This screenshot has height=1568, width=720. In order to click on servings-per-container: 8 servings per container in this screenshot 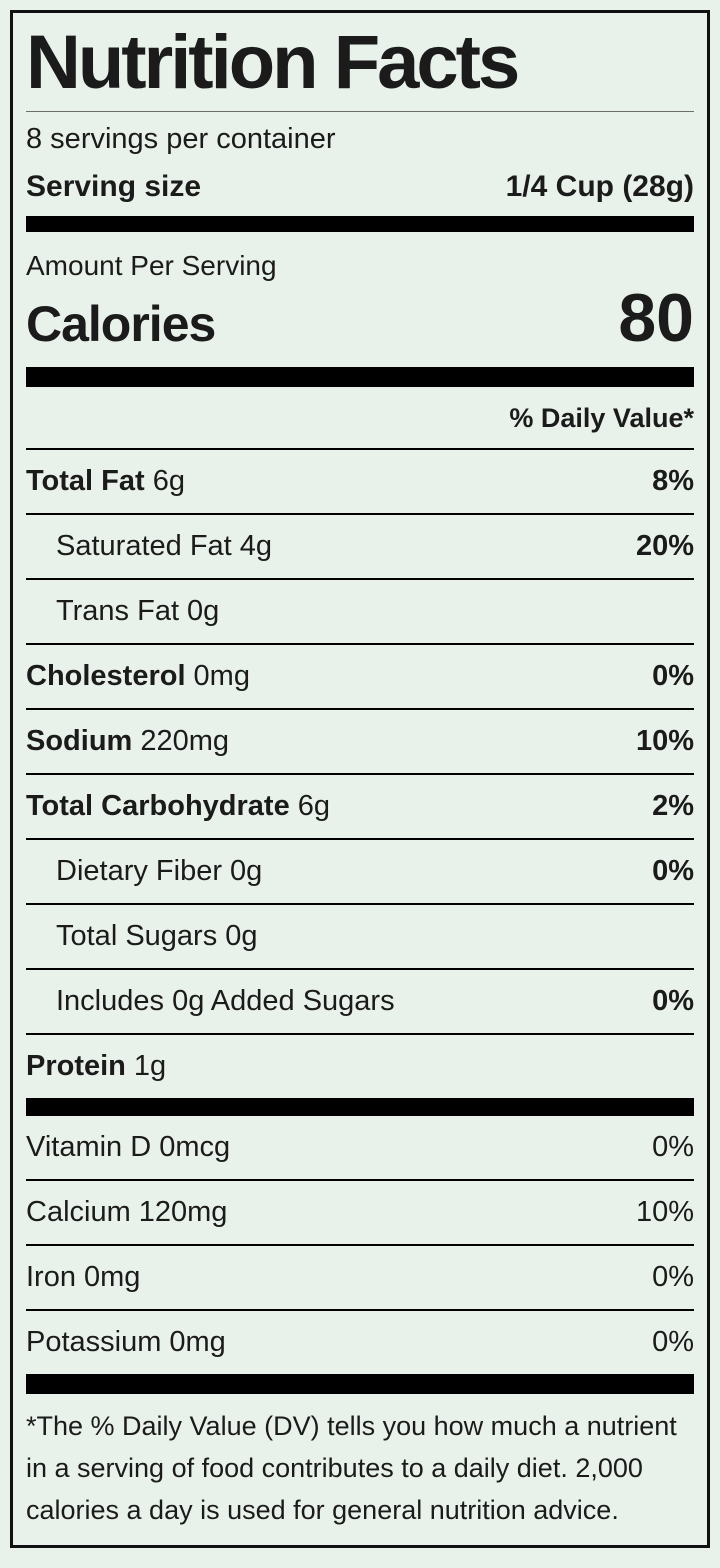, I will do `click(181, 139)`.